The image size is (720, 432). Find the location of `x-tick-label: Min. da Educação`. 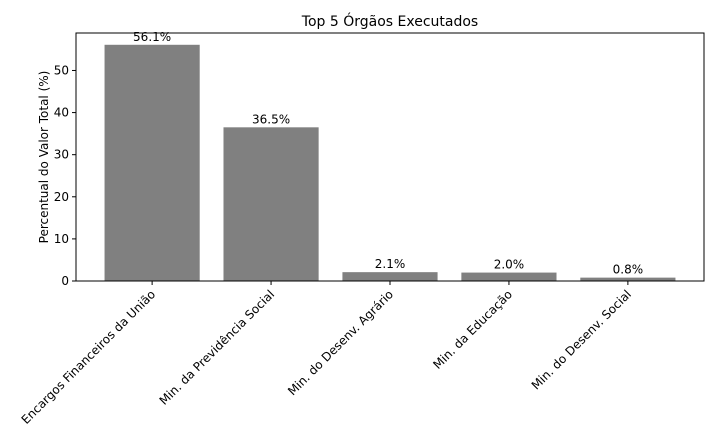

x-tick-label: Min. da Educação is located at coordinates (472, 329).